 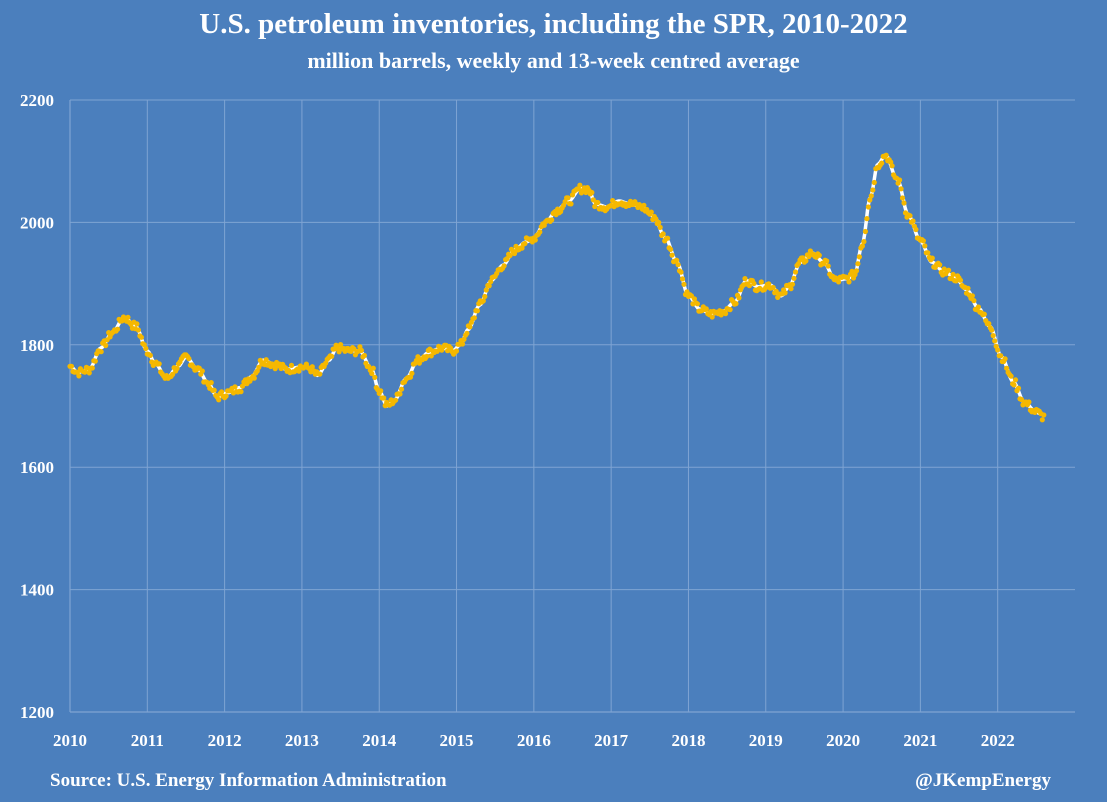 What do you see at coordinates (225, 740) in the screenshot?
I see `x-tick-label: 2012` at bounding box center [225, 740].